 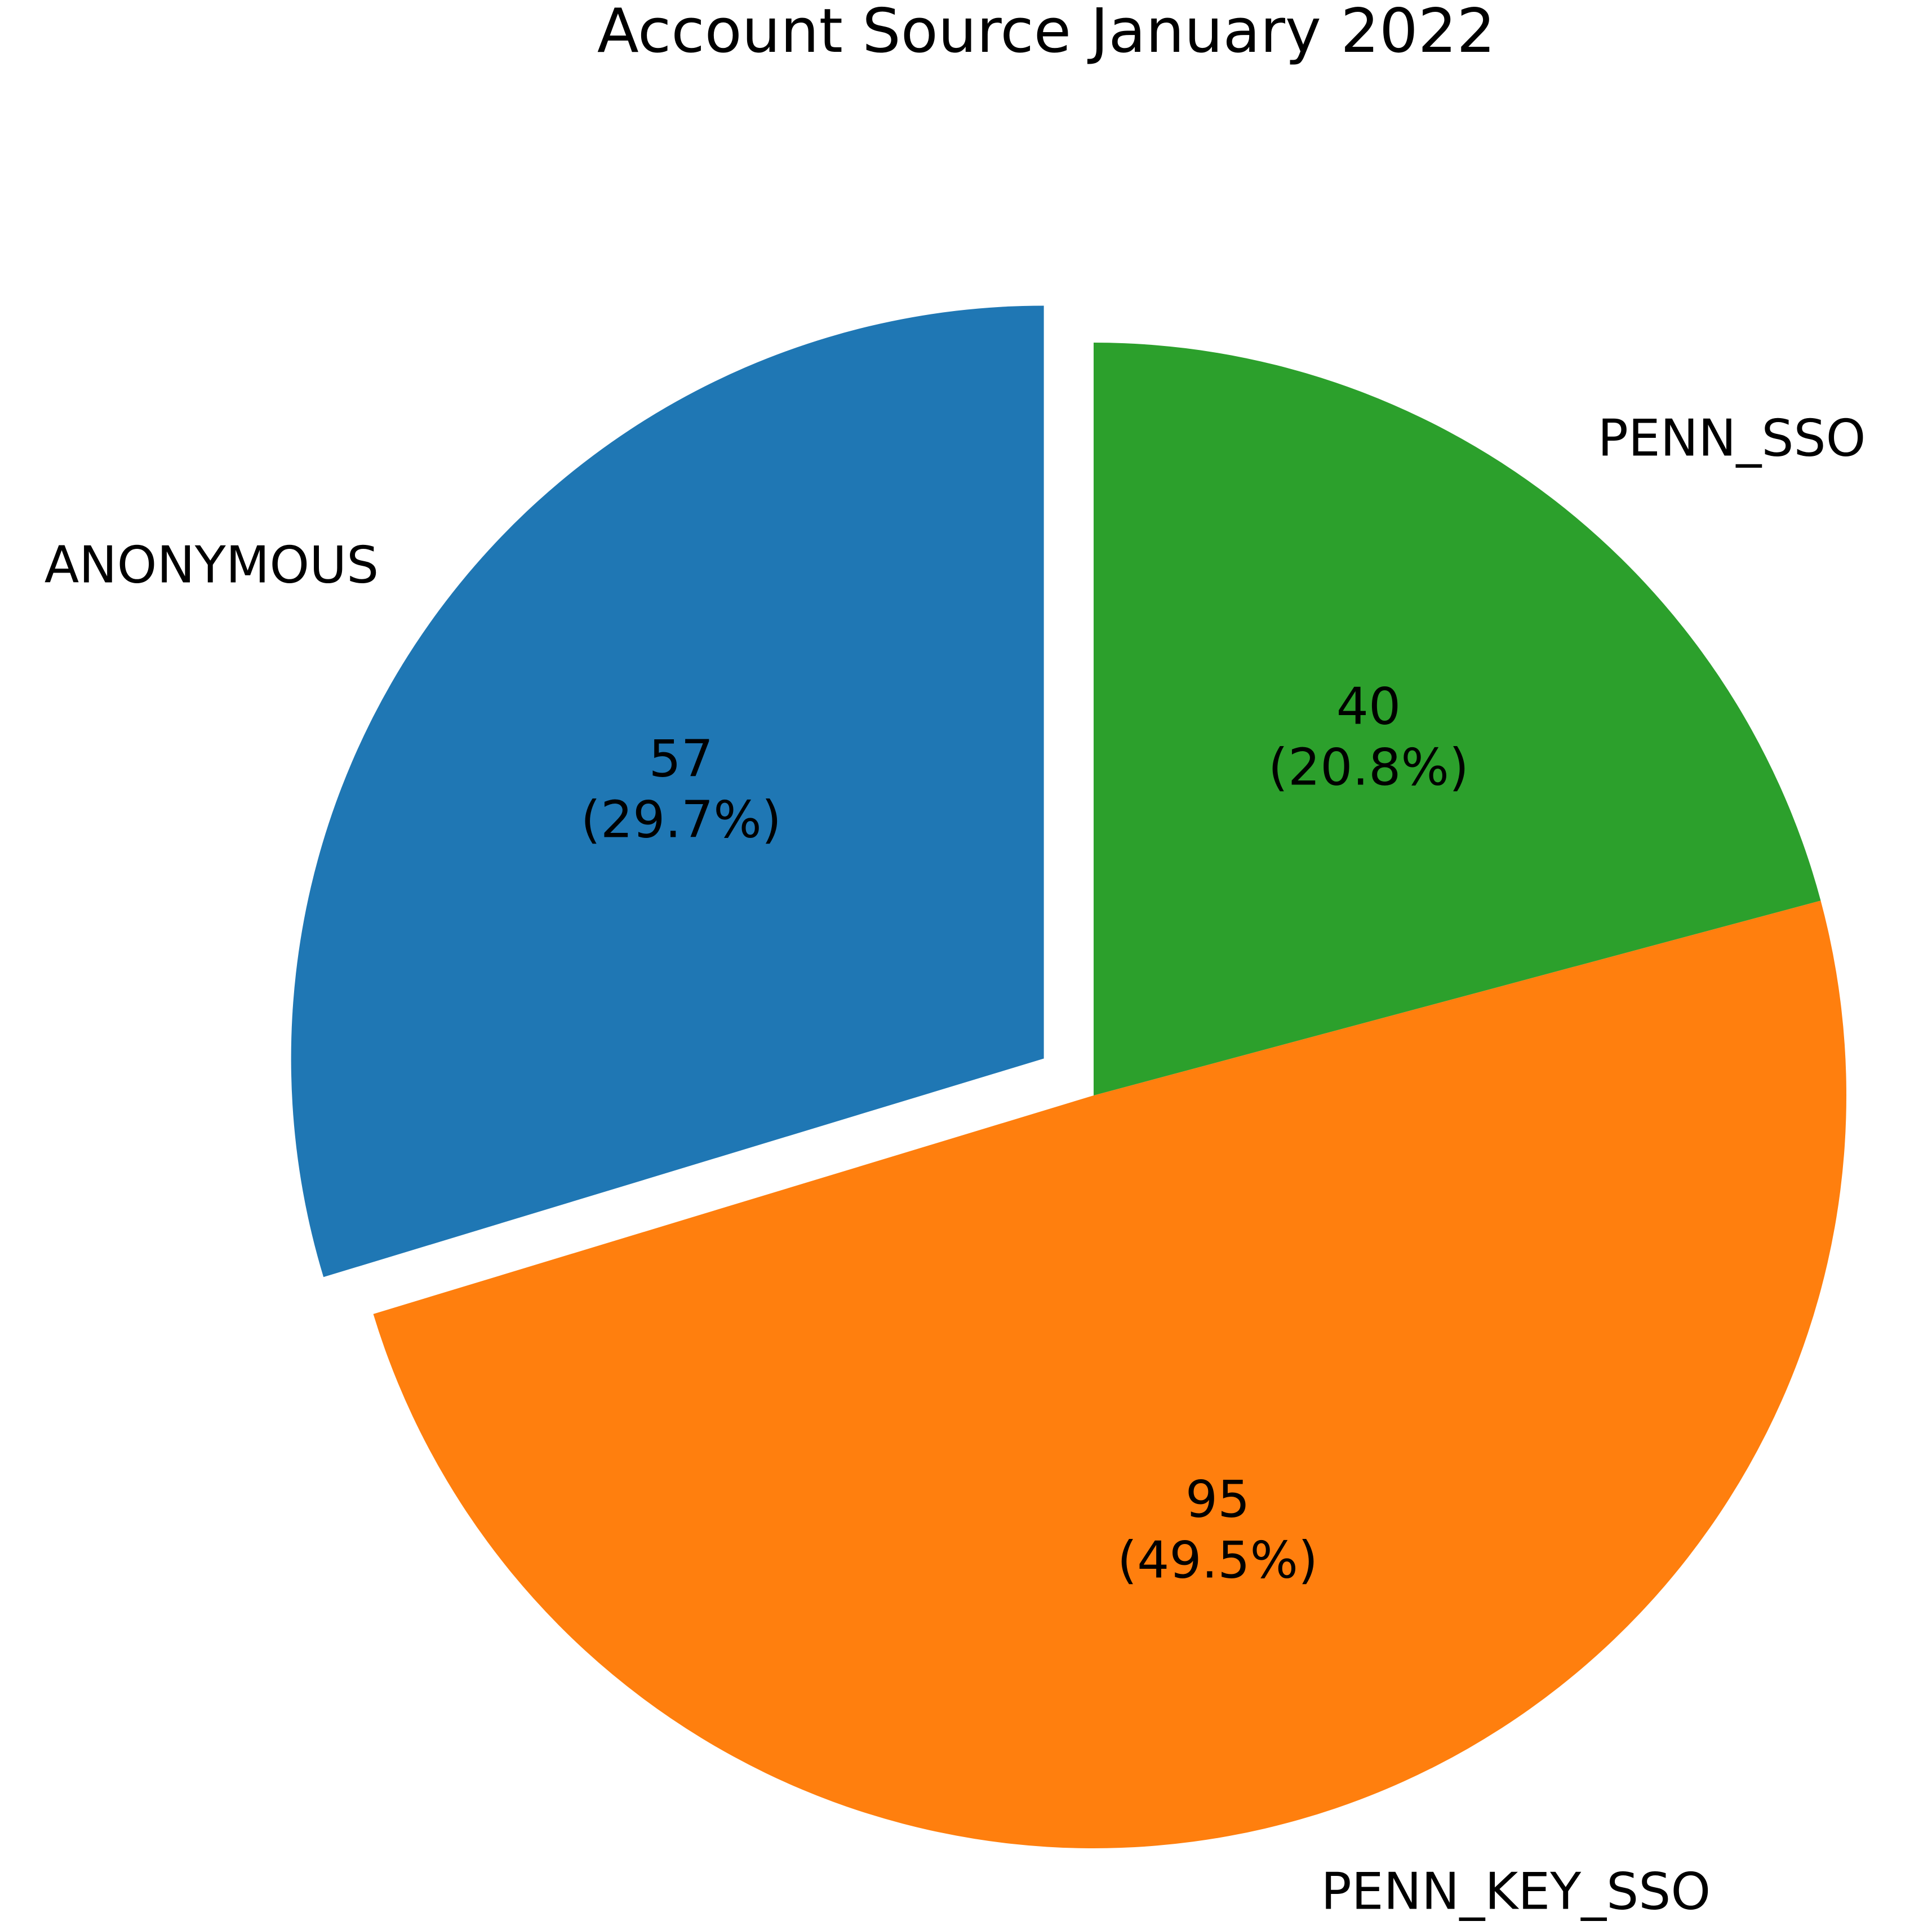 I want to click on pie-slice-penn-sso, so click(x=1457, y=719).